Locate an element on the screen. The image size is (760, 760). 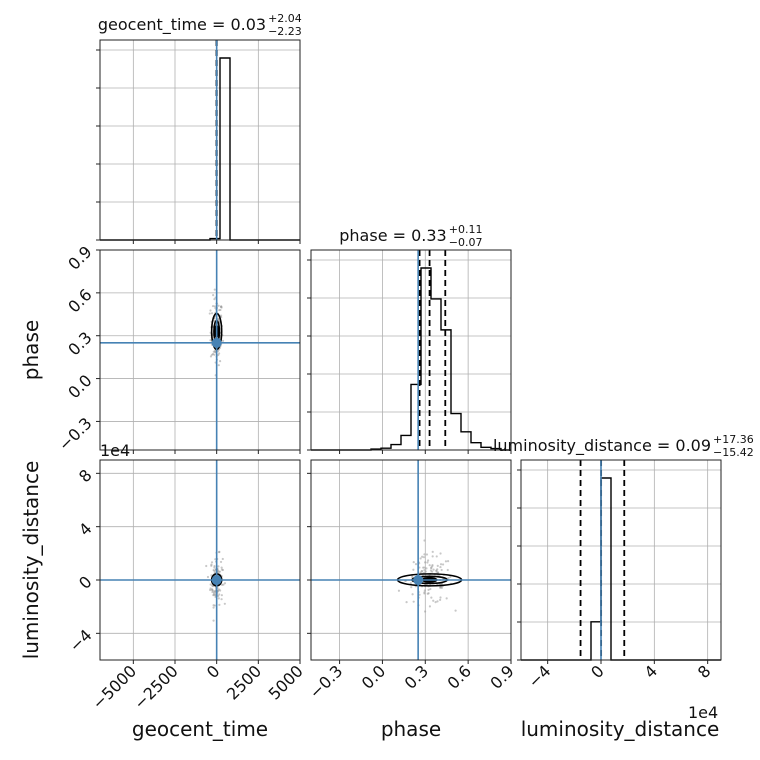
xtick-label-phase-3: 0.6 is located at coordinates (459, 676).